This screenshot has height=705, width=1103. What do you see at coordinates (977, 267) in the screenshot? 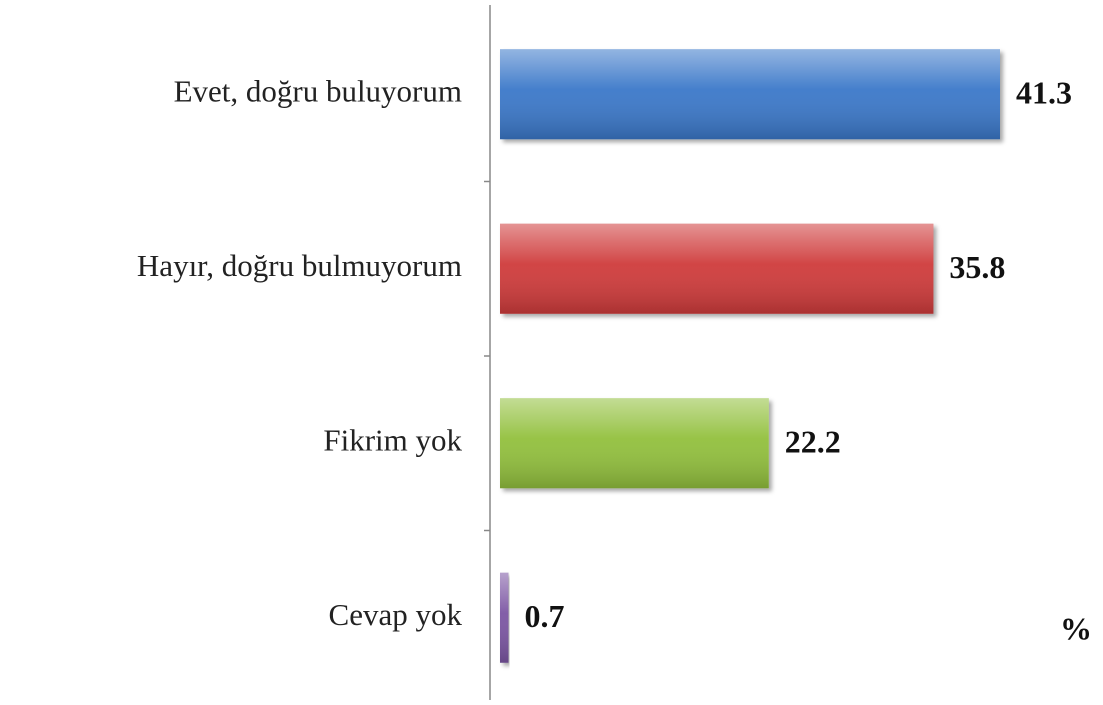
I see `value-label: 35.8` at bounding box center [977, 267].